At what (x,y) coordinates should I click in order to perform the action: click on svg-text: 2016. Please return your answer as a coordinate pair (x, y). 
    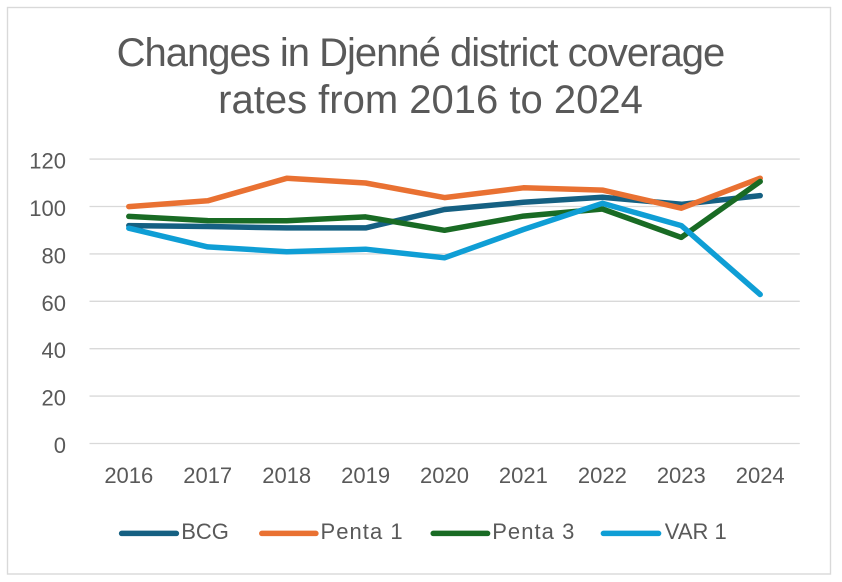
    Looking at the image, I should click on (128, 475).